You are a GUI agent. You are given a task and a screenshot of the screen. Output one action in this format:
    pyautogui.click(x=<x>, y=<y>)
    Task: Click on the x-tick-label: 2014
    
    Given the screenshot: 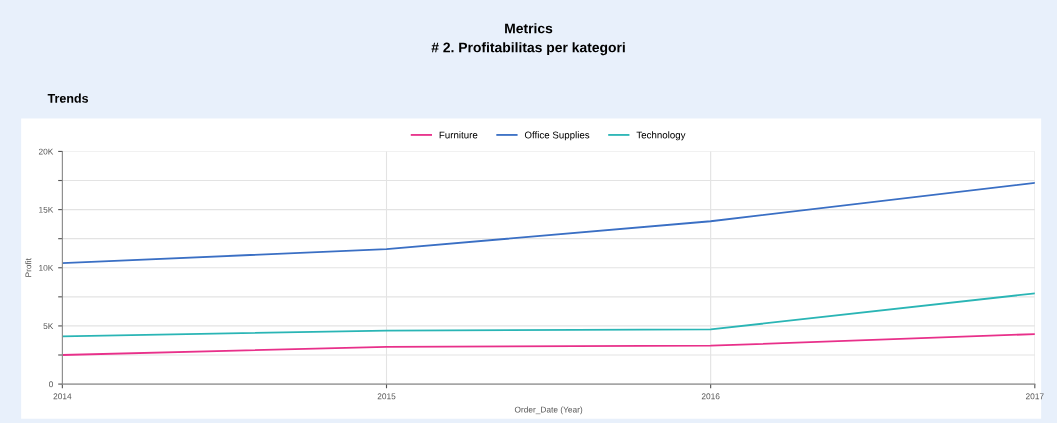 What is the action you would take?
    pyautogui.click(x=62, y=396)
    